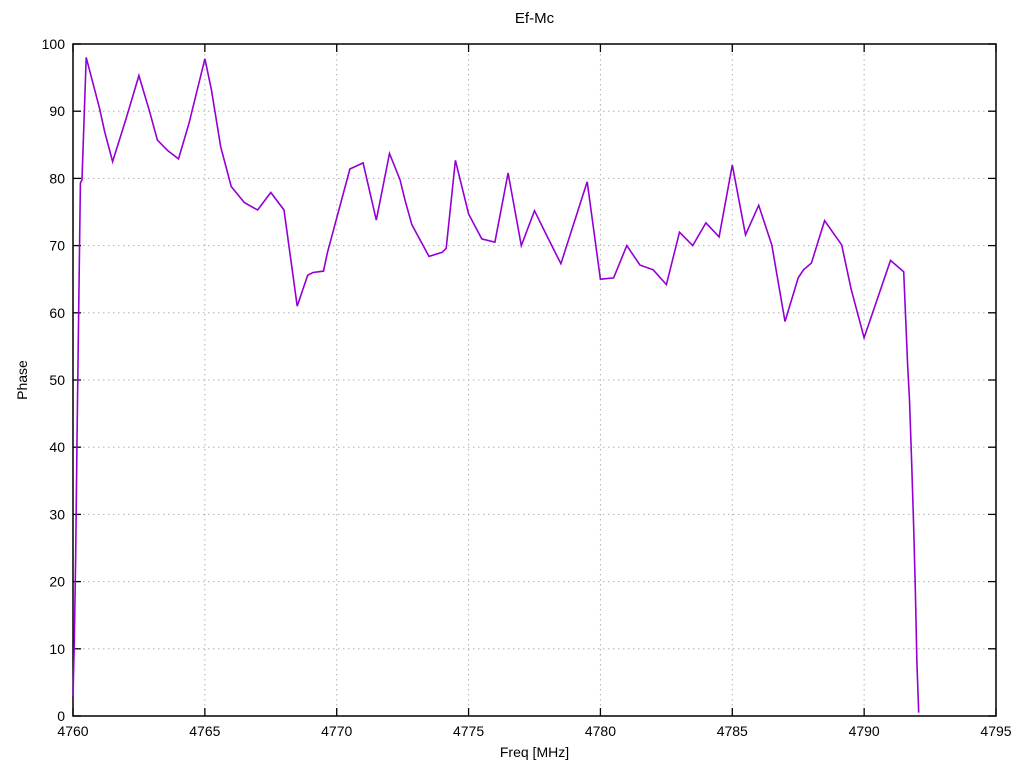  What do you see at coordinates (534, 18) in the screenshot?
I see `chart-title: Ef-Mc` at bounding box center [534, 18].